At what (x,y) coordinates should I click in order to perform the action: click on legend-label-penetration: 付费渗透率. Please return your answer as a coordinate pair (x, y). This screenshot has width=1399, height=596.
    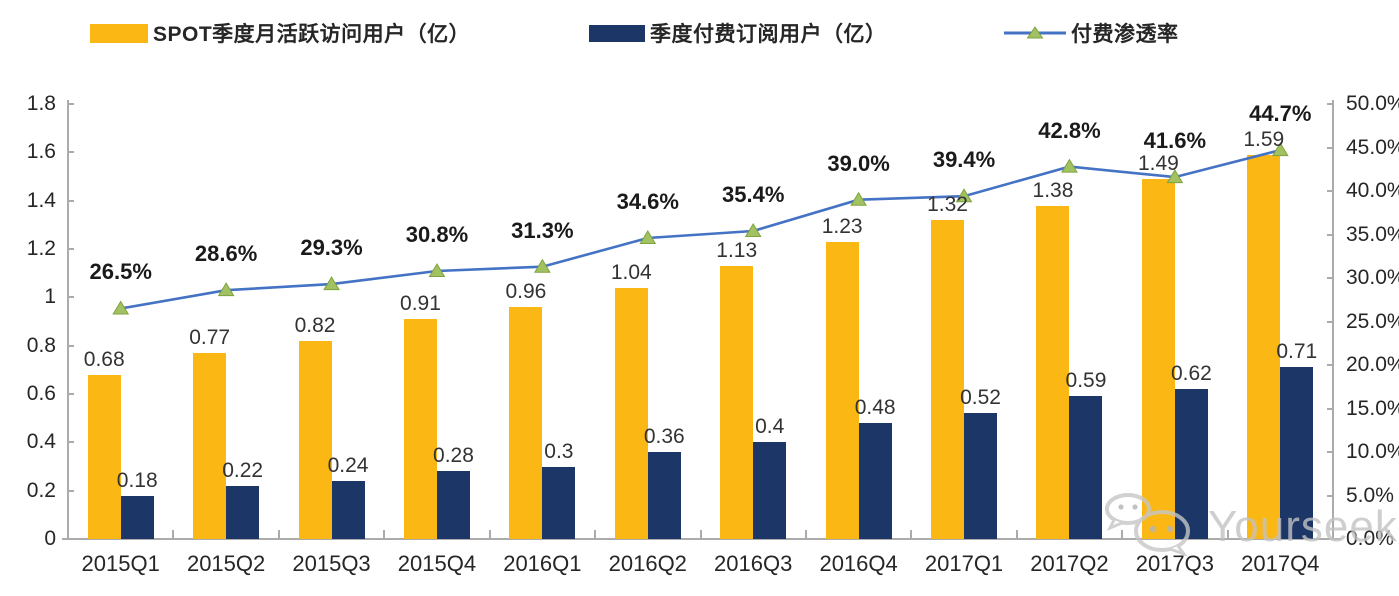
    Looking at the image, I should click on (1125, 34).